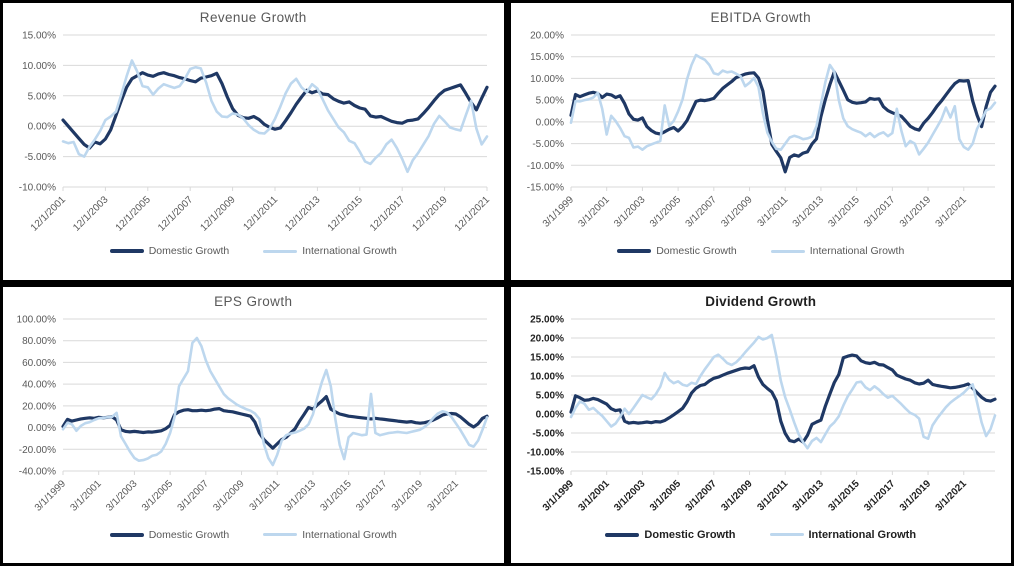  I want to click on svg-text: 12/1/2003, so click(92, 214).